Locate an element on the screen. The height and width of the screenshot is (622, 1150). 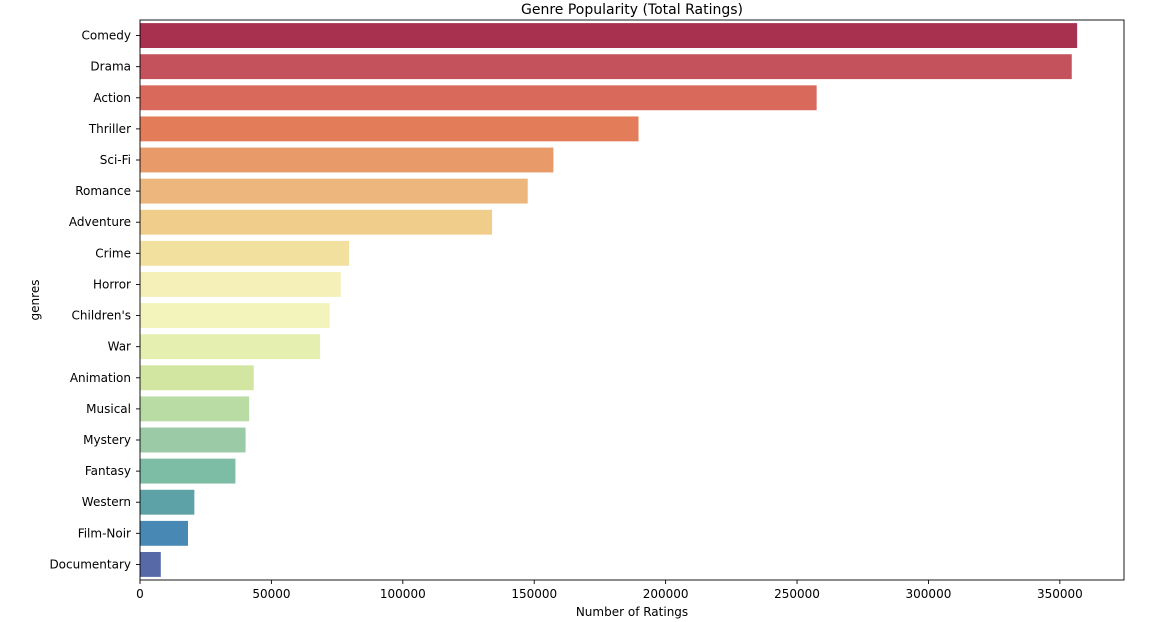
bar-animation is located at coordinates (197, 378).